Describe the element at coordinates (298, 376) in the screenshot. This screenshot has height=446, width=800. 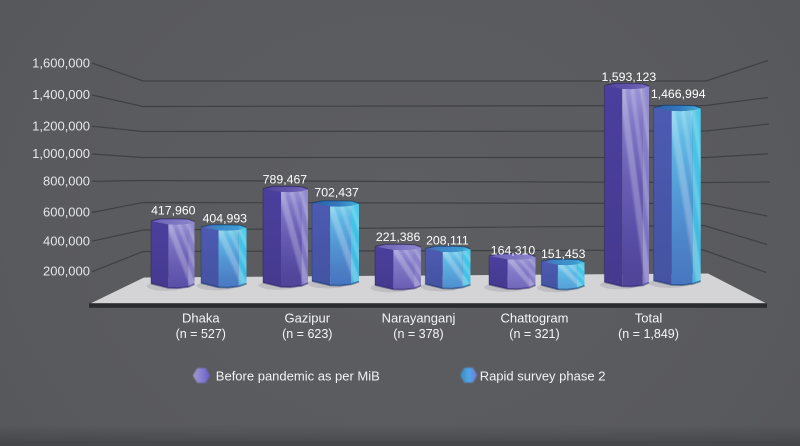
I see `svg-text: Before pandemic as per MiB` at that location.